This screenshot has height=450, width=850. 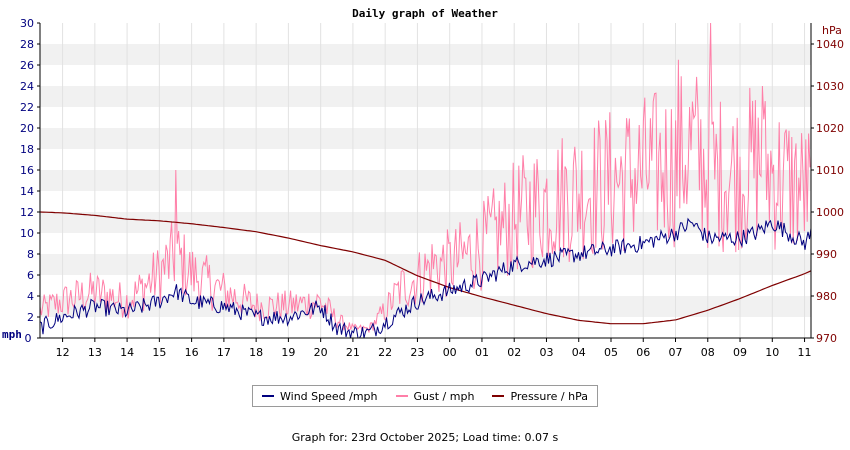 I want to click on left-tick-label: 8, so click(x=30, y=254).